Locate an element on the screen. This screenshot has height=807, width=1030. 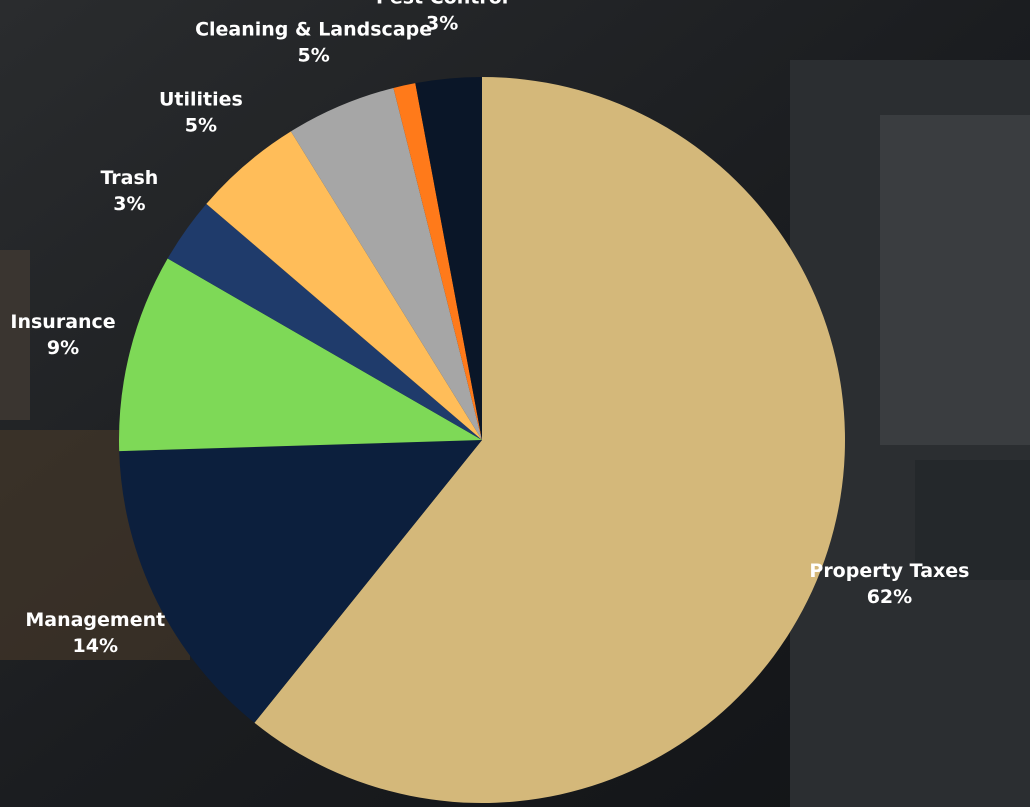
slice-value: 9% is located at coordinates (63, 348).